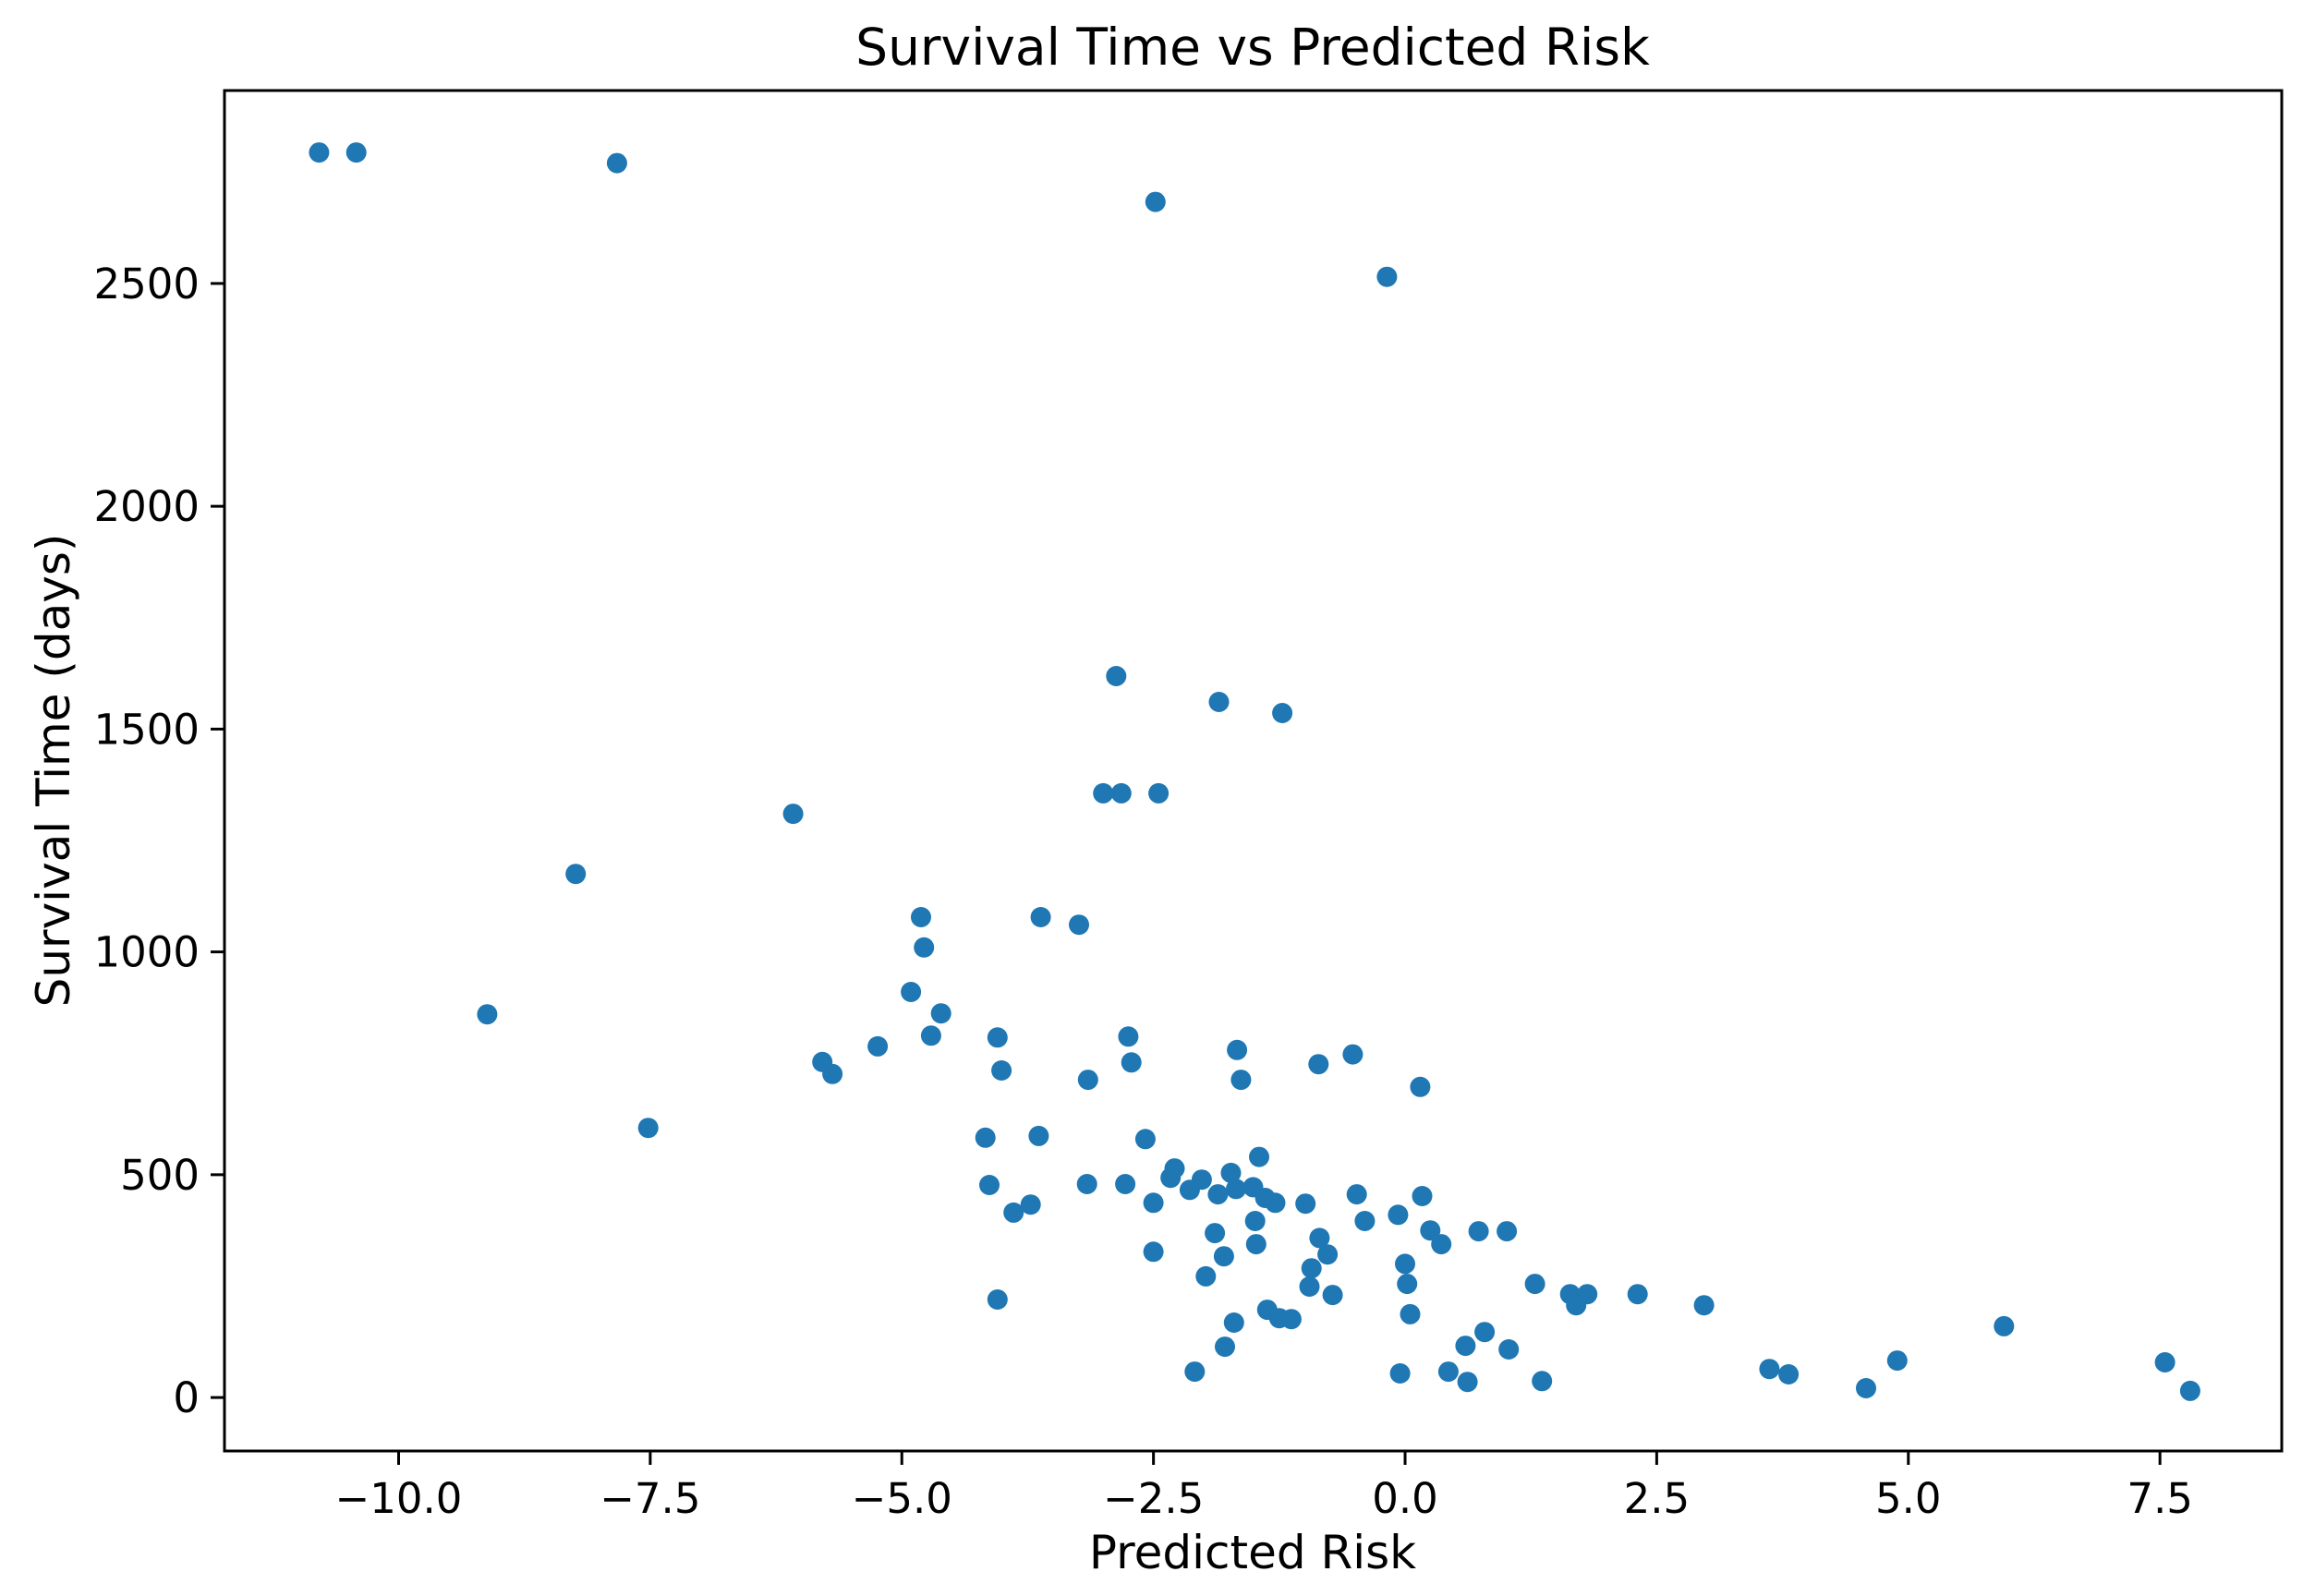 Image resolution: width=2315 pixels, height=1596 pixels. What do you see at coordinates (1252, 47) in the screenshot?
I see `chart-title: Survival Time vs Predicted Risk` at bounding box center [1252, 47].